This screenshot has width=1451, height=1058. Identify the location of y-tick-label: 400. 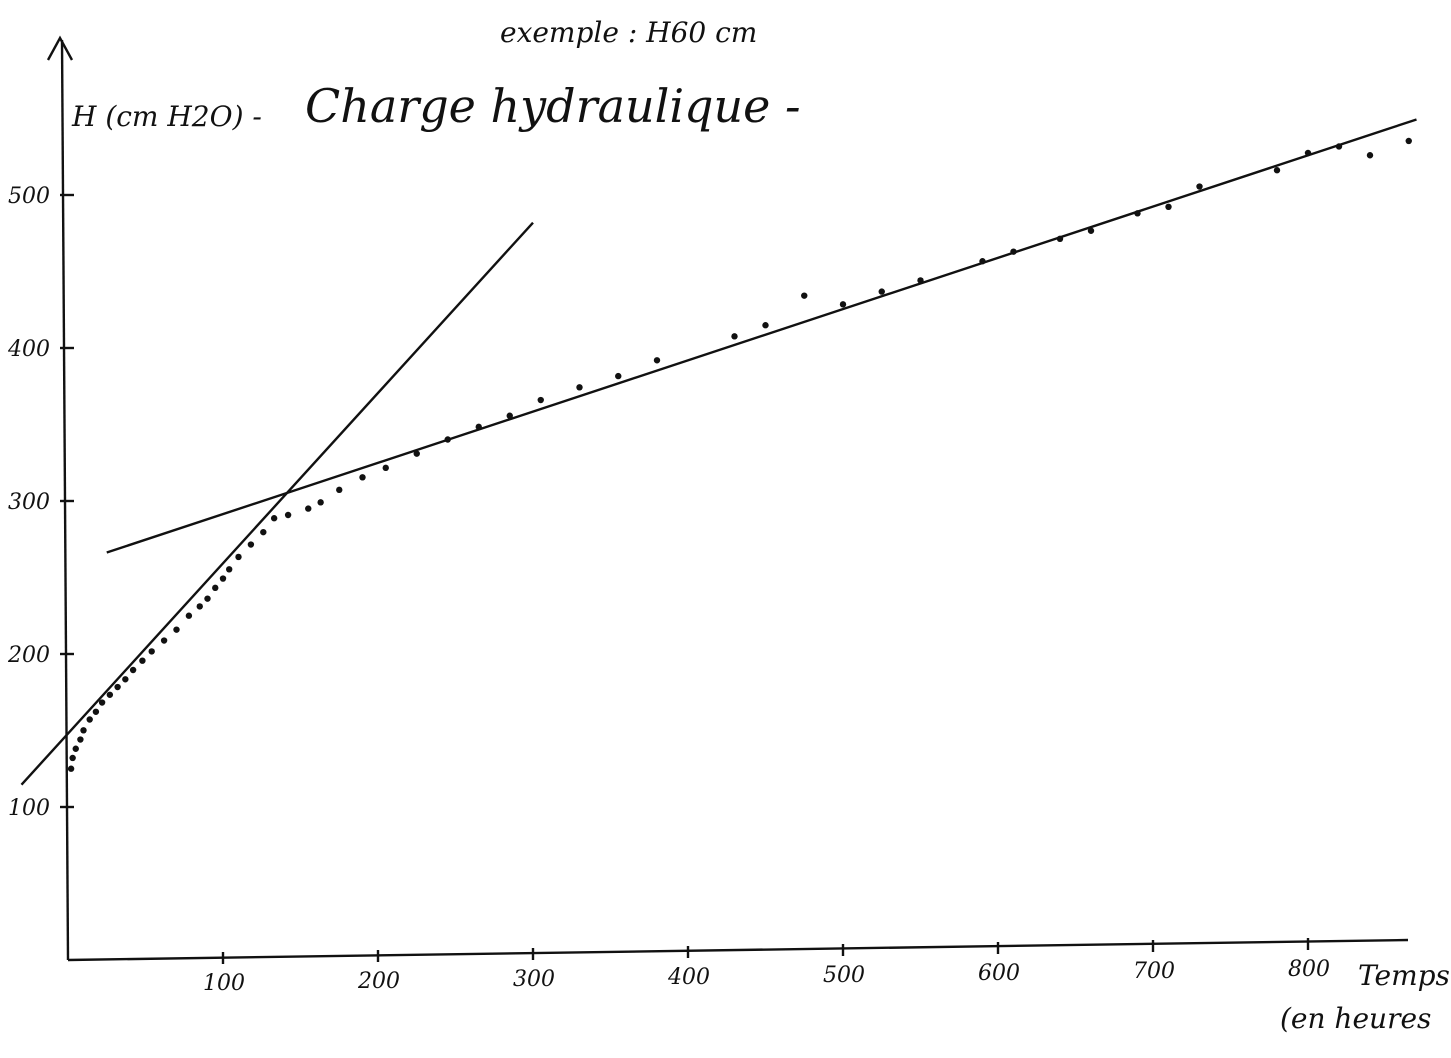
(28, 349).